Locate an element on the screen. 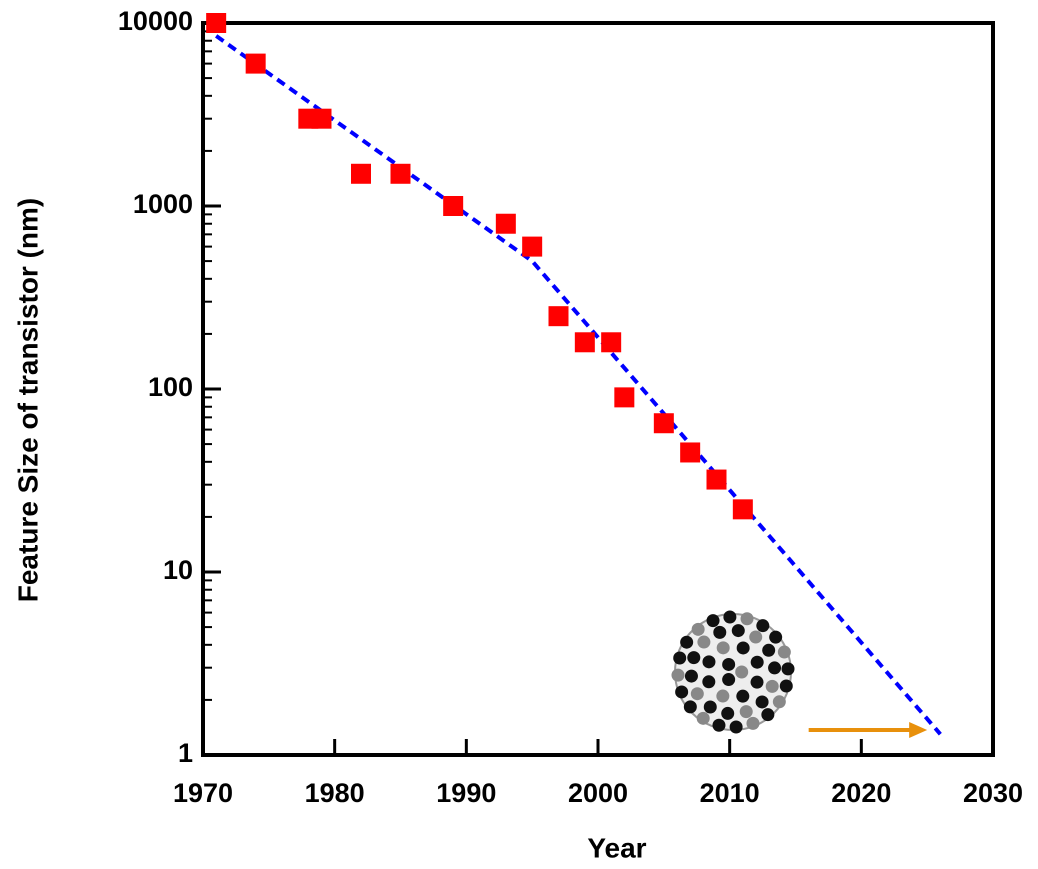 Image resolution: width=1038 pixels, height=869 pixels. x-tick-label: 2010 is located at coordinates (730, 793).